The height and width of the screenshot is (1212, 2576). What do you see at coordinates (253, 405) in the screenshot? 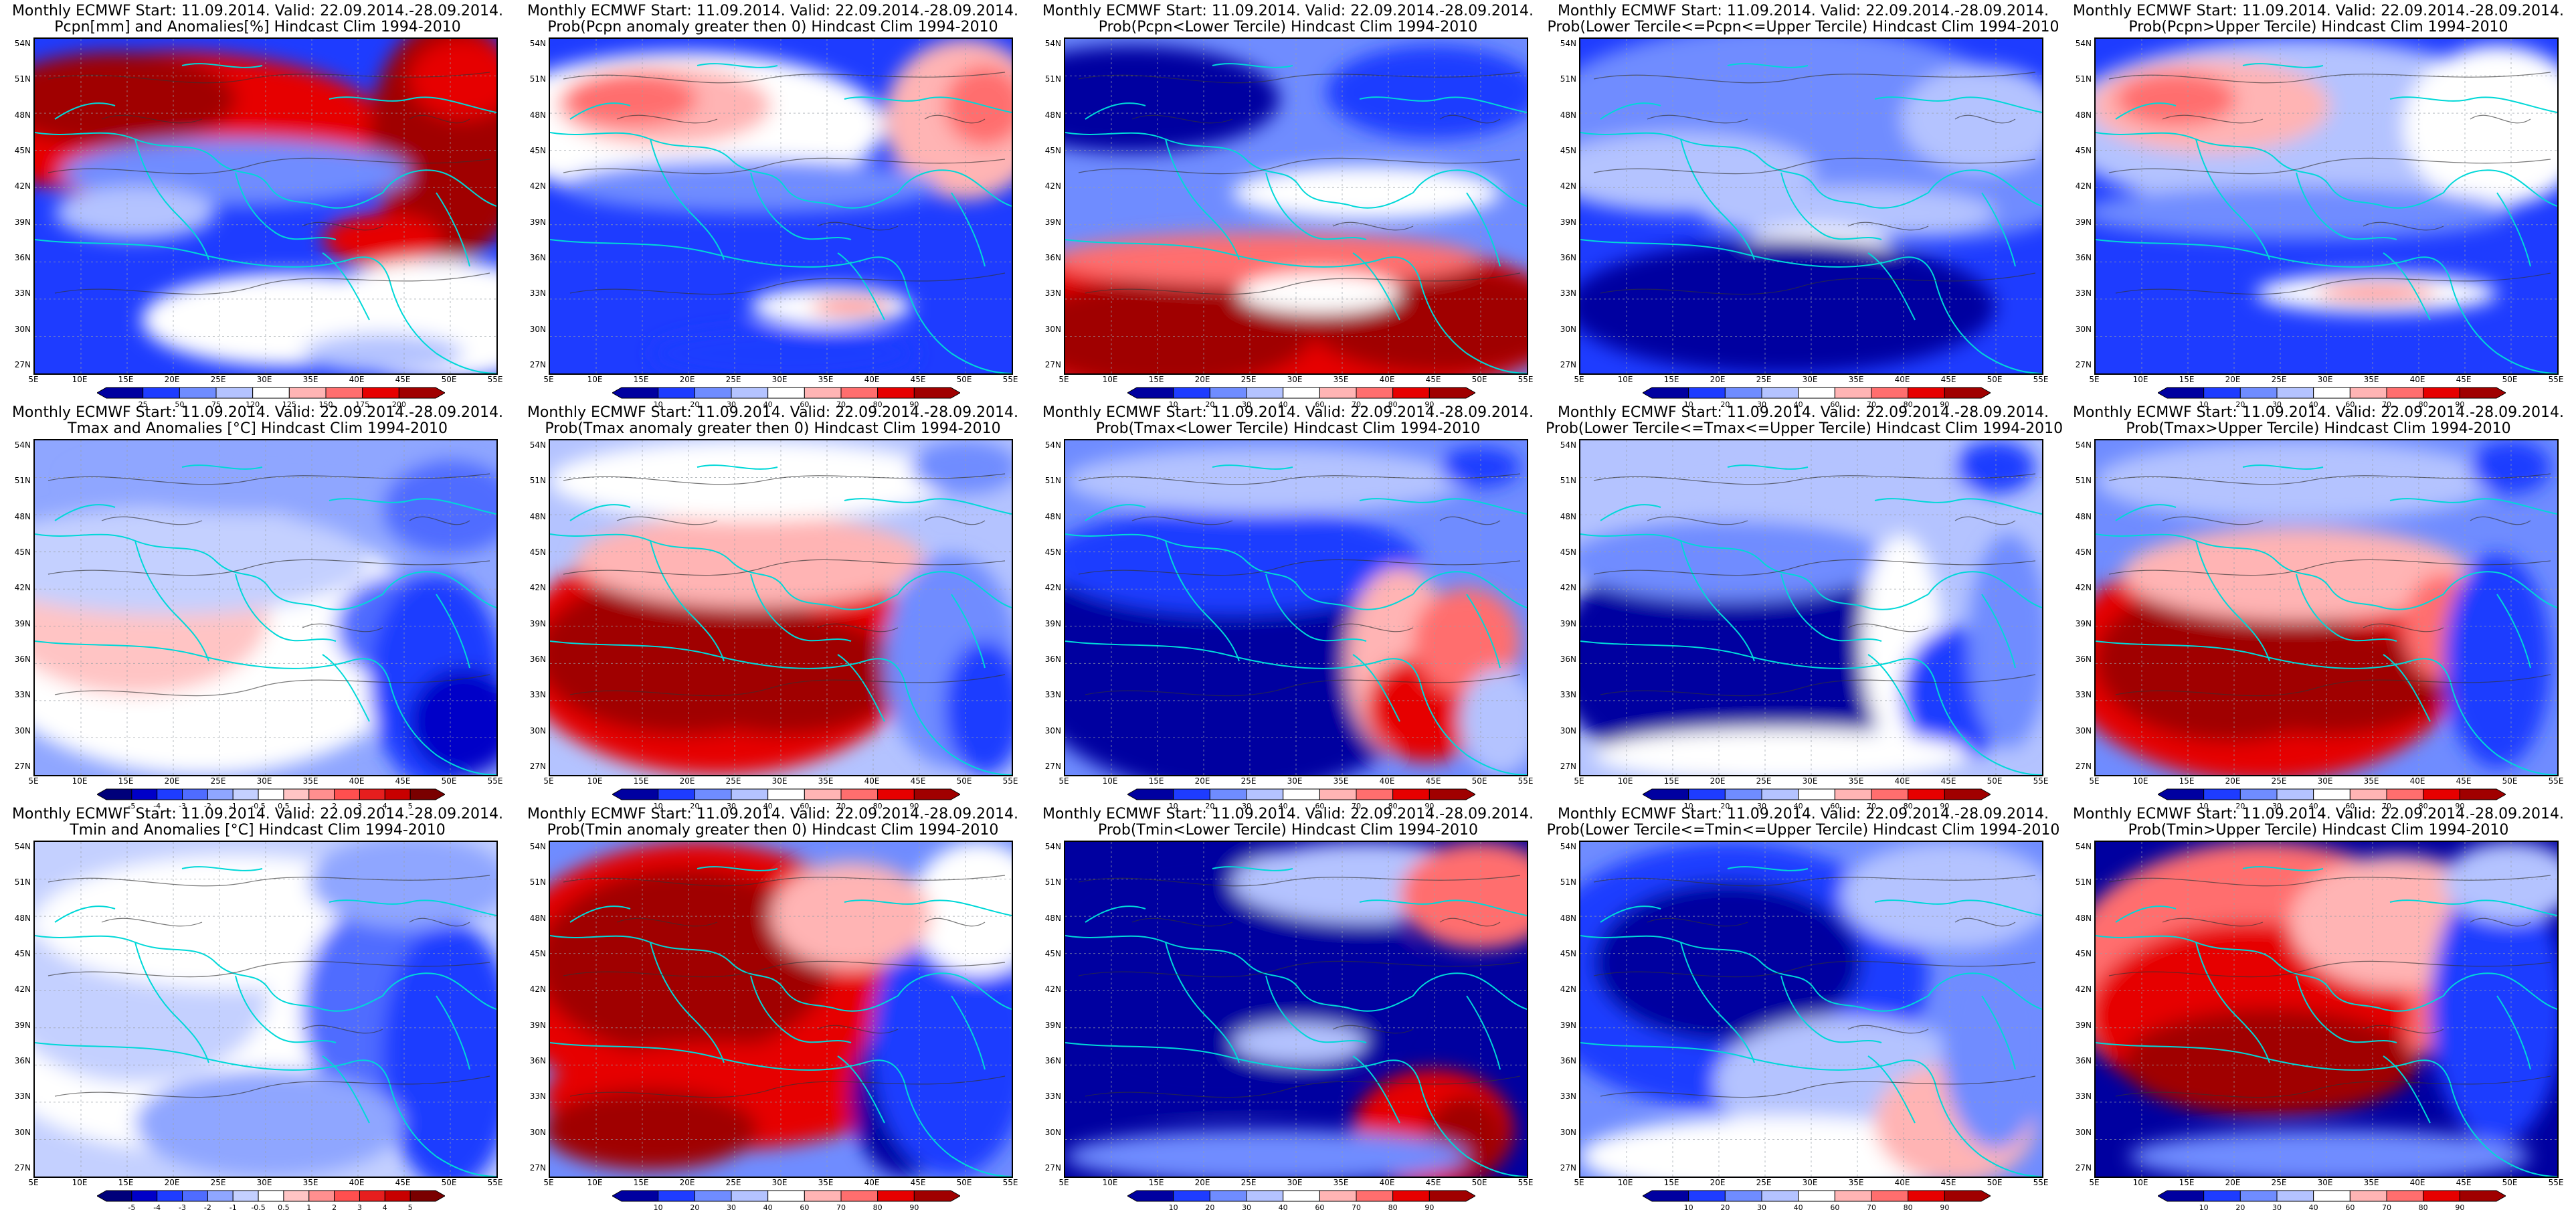
I see `colorbar-label: 120` at bounding box center [253, 405].